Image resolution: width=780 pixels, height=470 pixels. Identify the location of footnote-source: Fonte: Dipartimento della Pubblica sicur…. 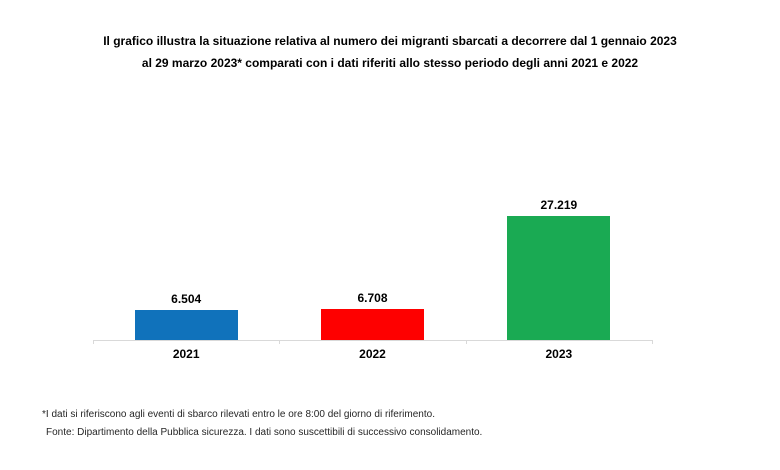
(264, 432).